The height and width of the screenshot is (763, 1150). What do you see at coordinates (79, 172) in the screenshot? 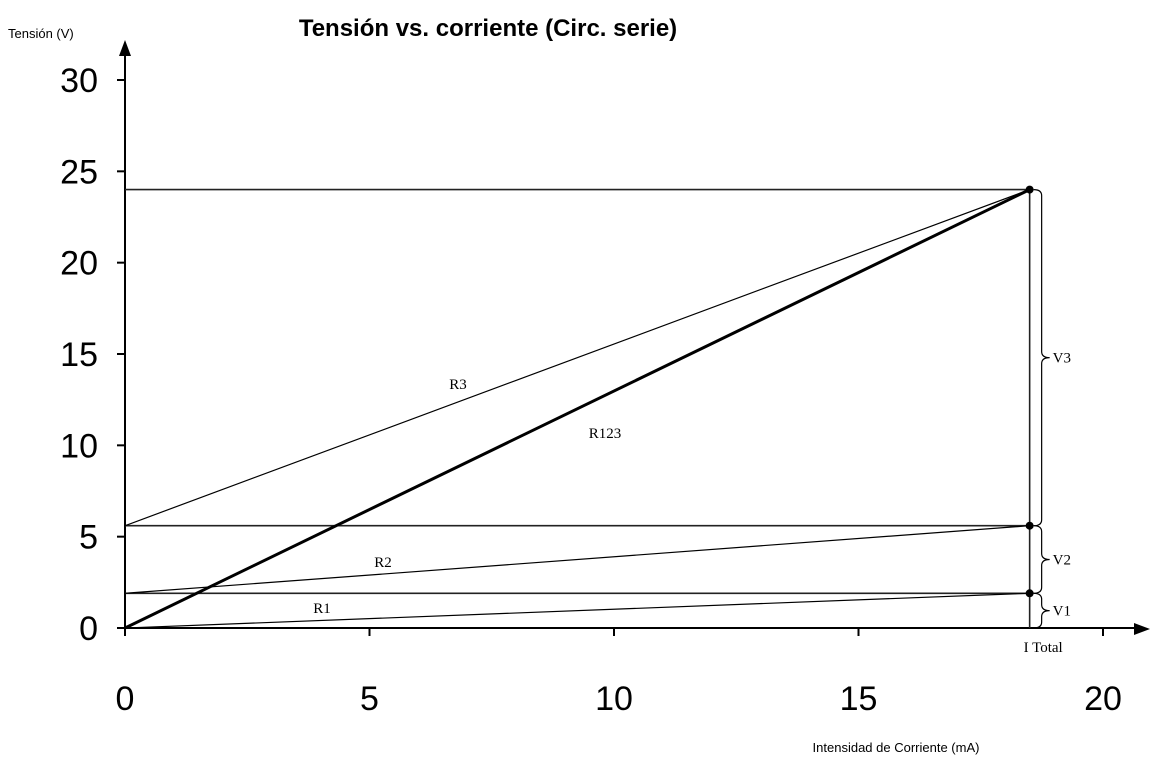
I see `y-tick-label: 25` at bounding box center [79, 172].